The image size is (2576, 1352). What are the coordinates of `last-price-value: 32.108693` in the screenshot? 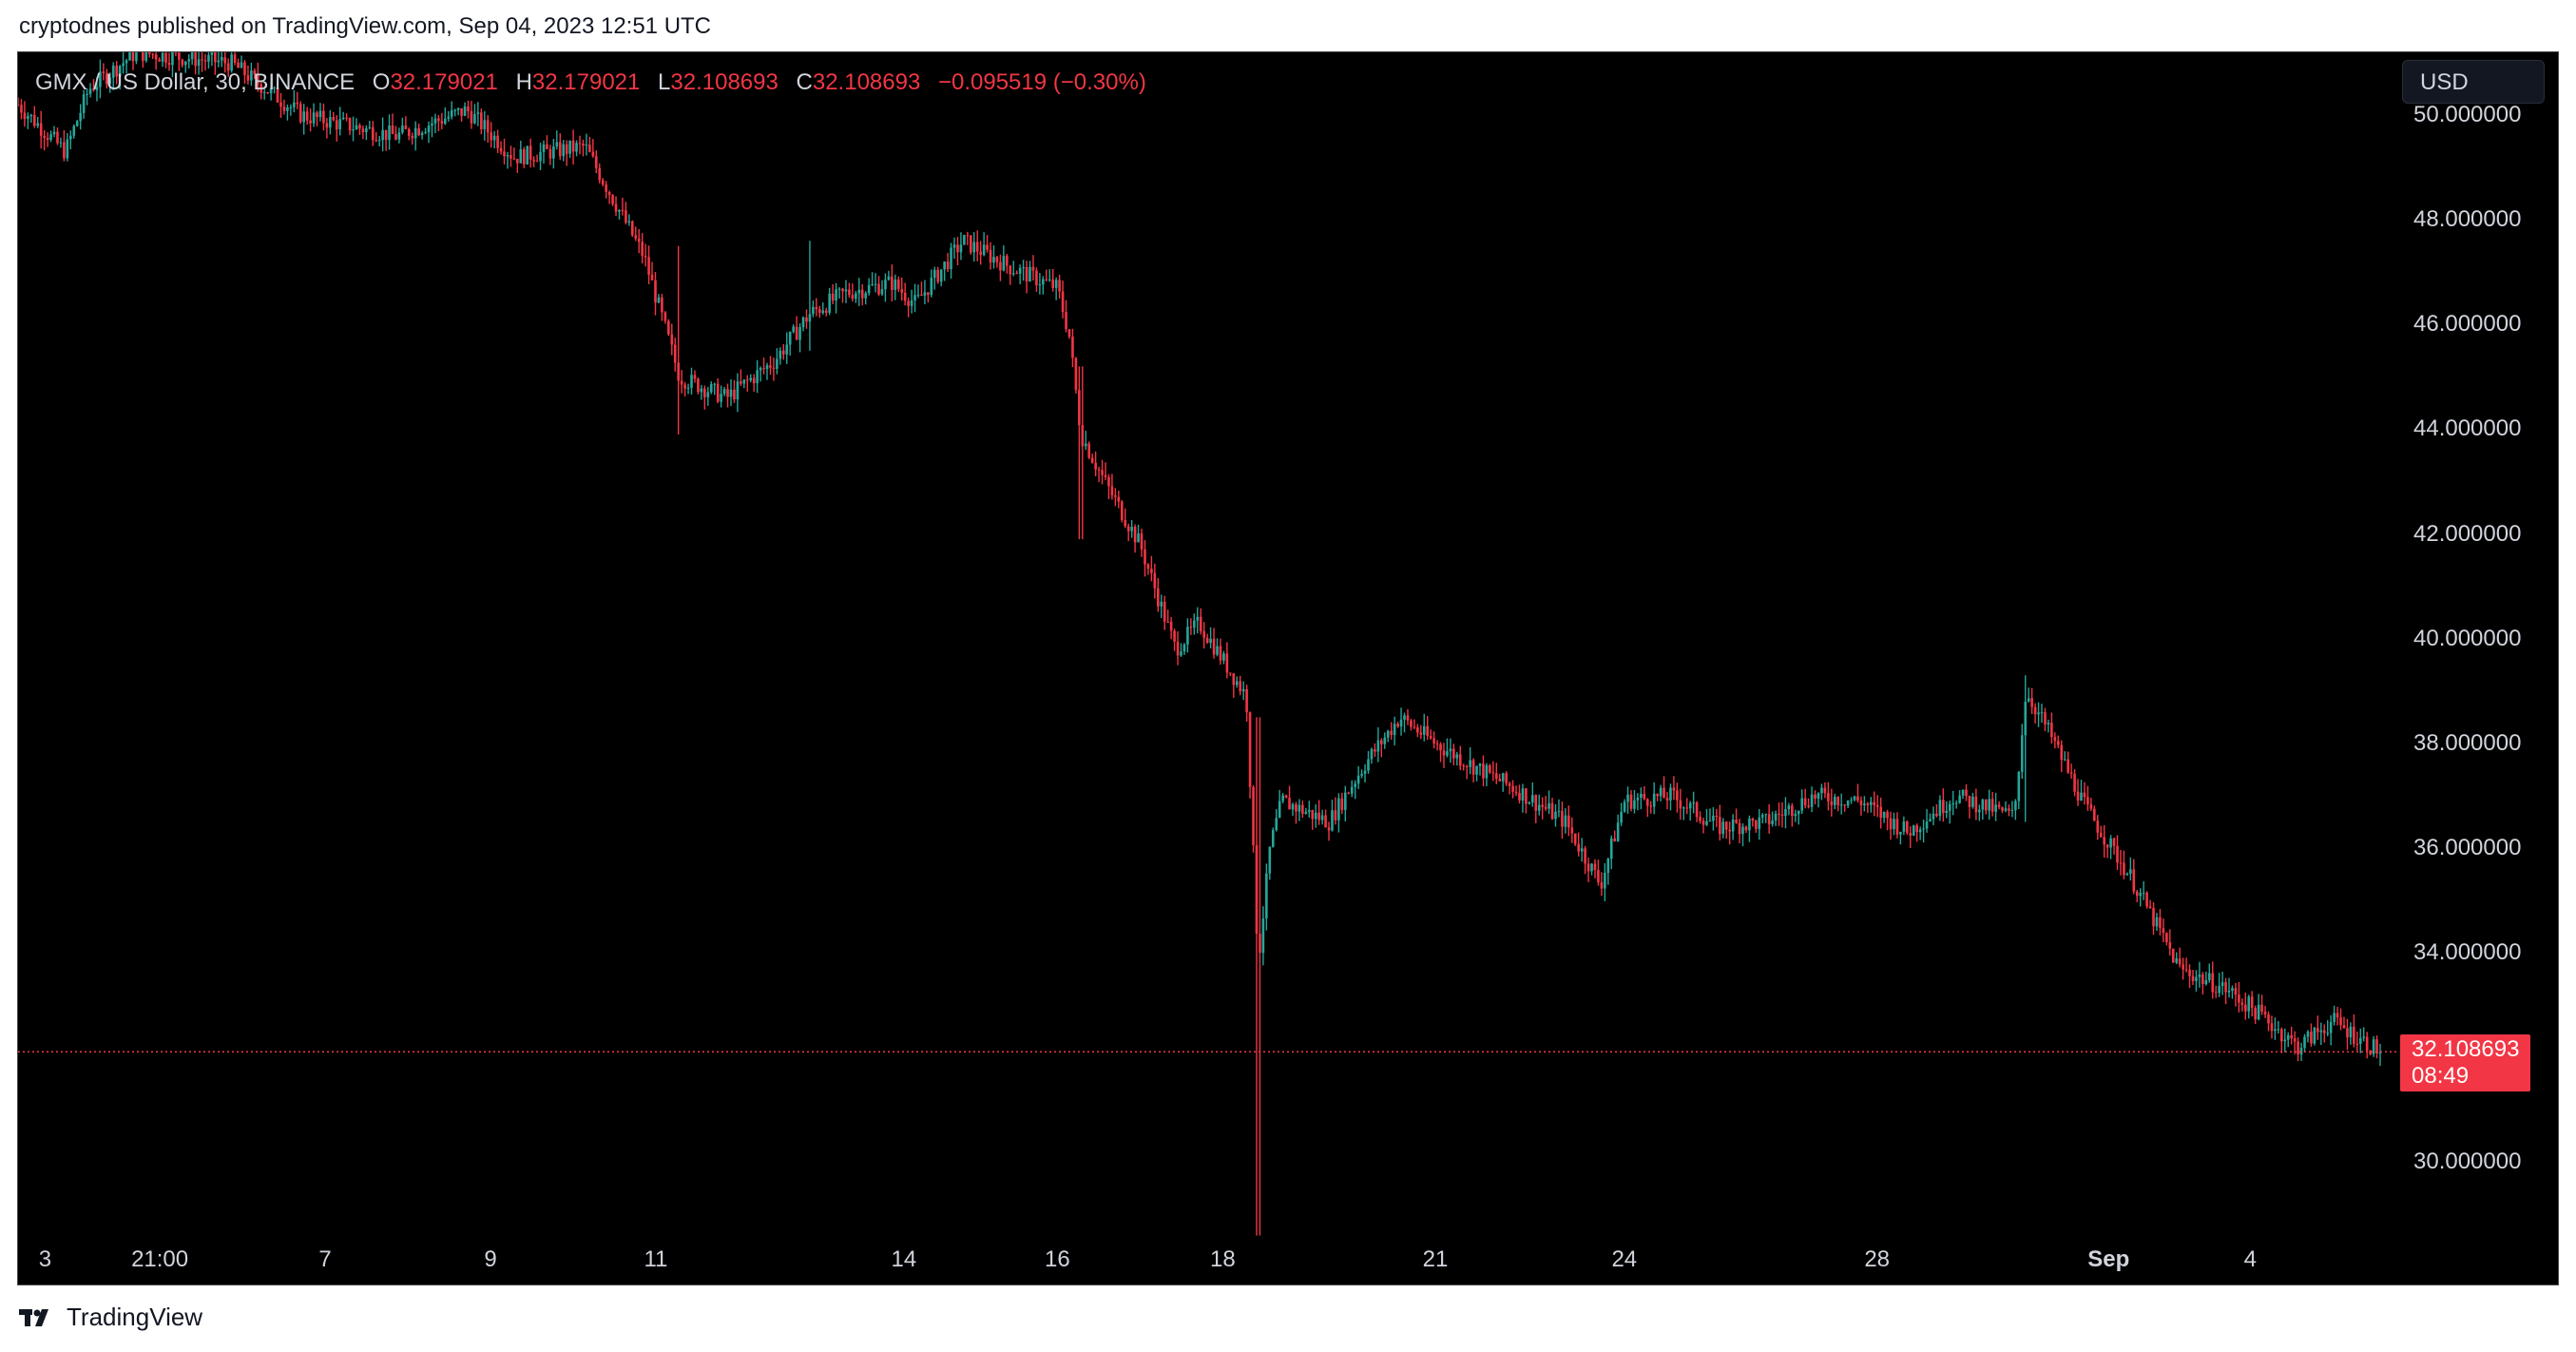 It's located at (2466, 1049).